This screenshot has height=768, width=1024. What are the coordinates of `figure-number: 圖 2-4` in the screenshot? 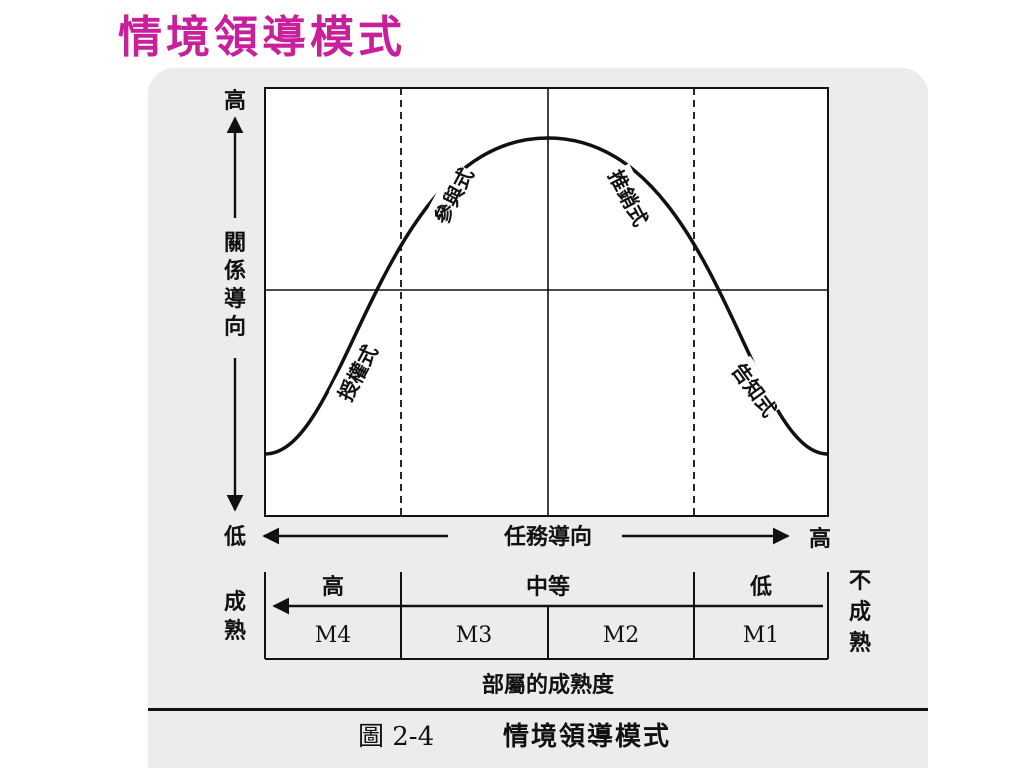 It's located at (396, 737).